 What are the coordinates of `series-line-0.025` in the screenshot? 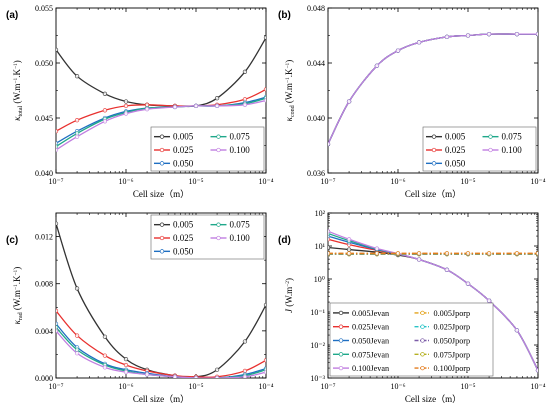 It's located at (161, 110).